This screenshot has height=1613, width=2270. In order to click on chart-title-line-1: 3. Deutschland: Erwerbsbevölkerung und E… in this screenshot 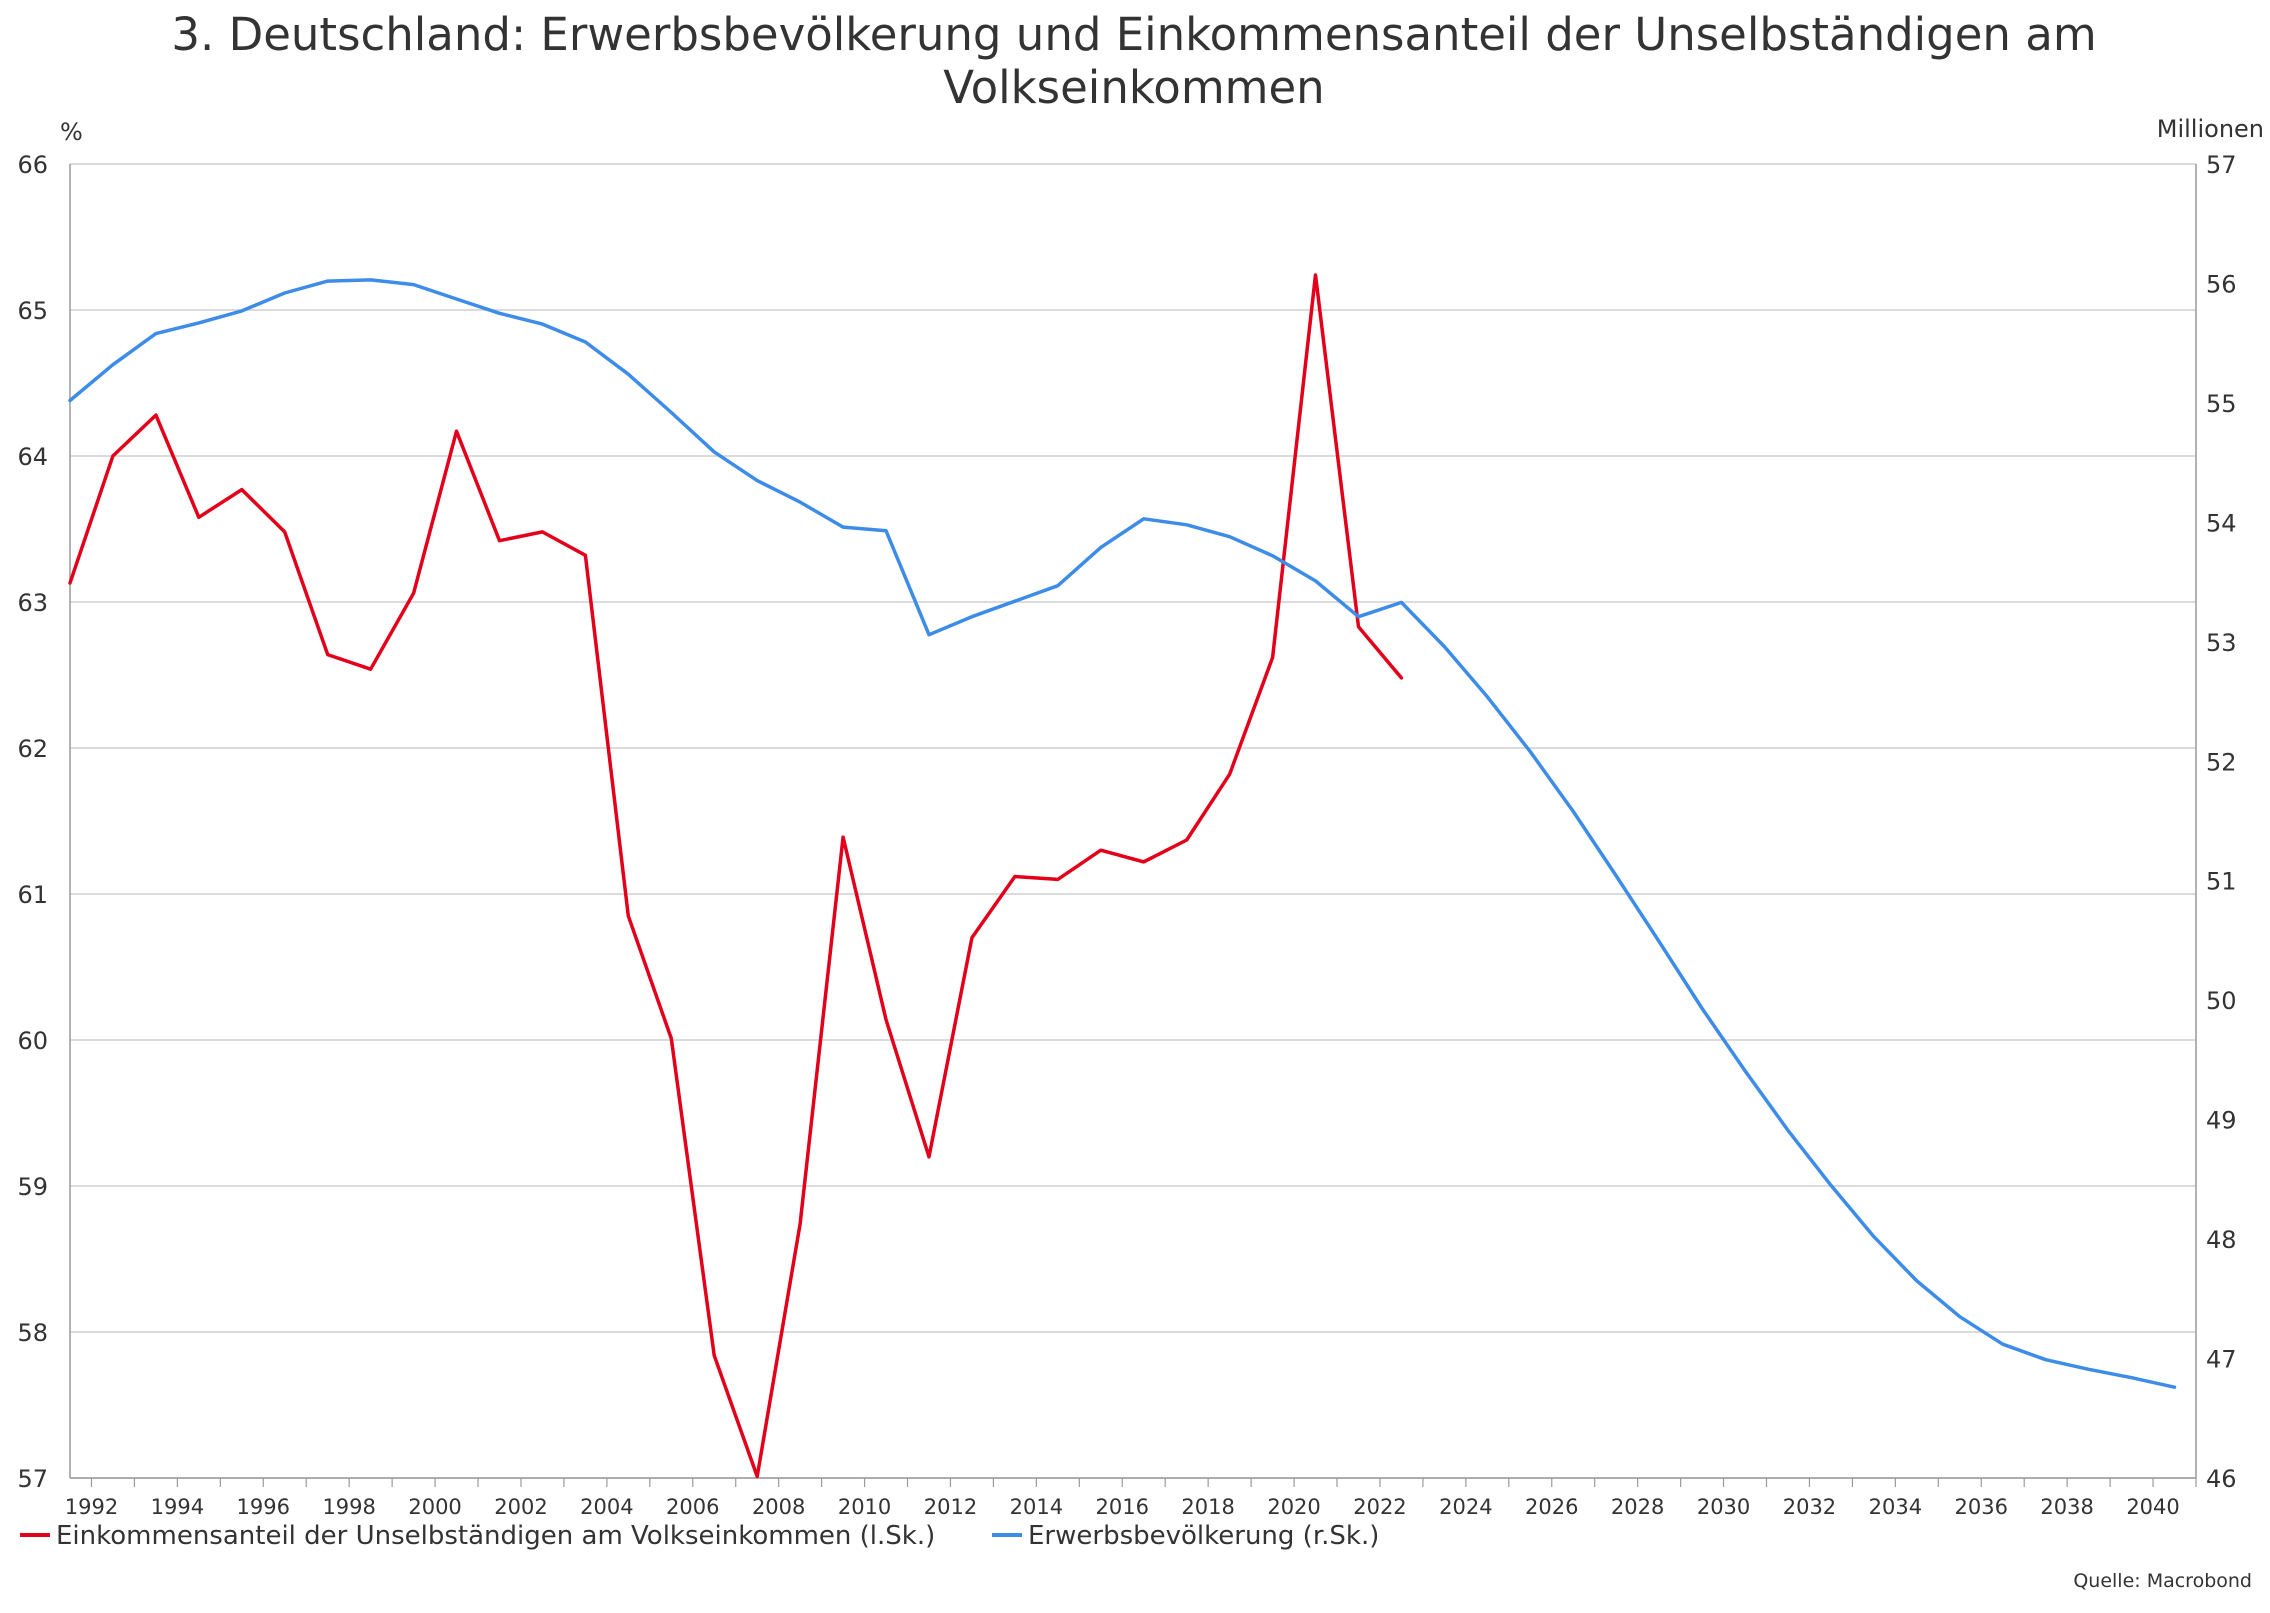, I will do `click(1133, 34)`.